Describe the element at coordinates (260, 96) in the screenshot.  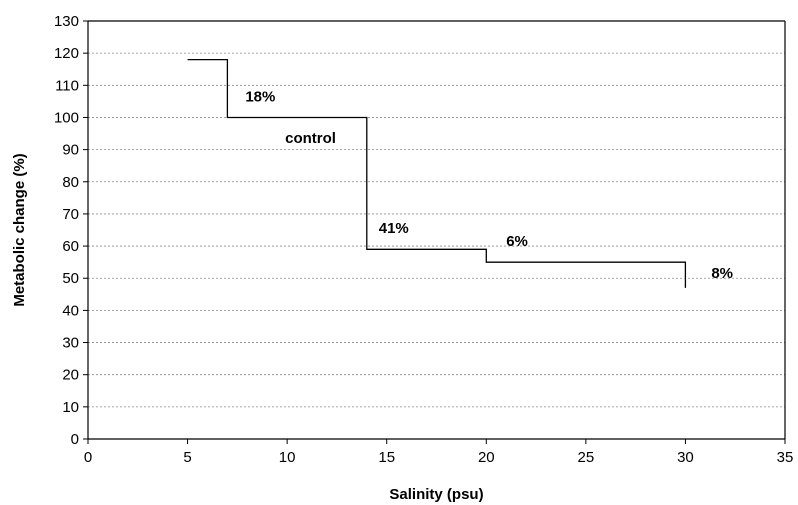
I see `annotation-label: 18%` at that location.